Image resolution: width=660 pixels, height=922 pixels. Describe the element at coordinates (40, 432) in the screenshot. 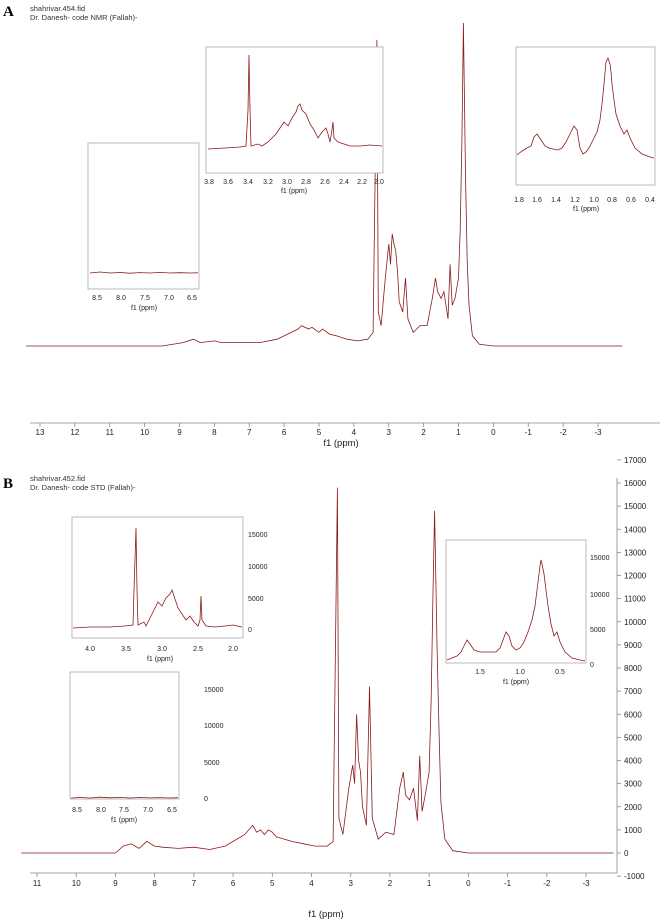

I see `x-tick-label: 13` at that location.